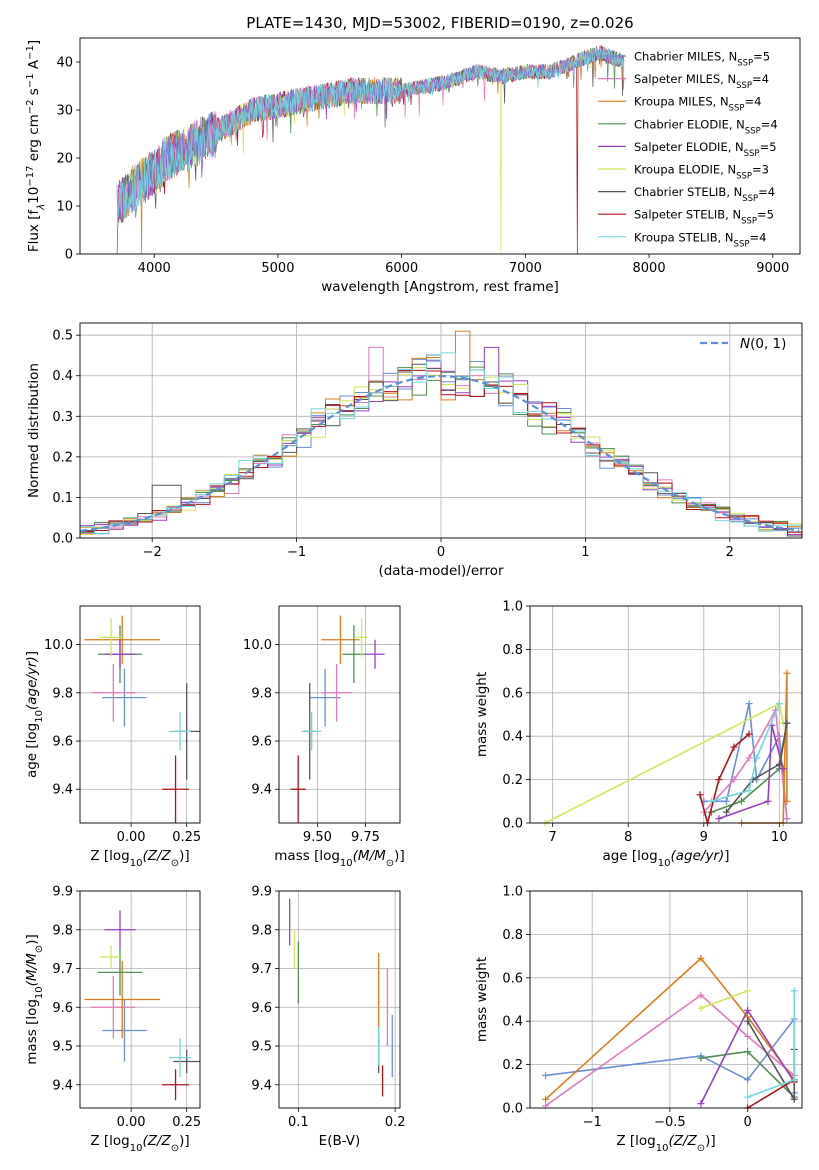 This screenshot has height=1170, width=819. Describe the element at coordinates (701, 81) in the screenshot. I see `legend-entry: Salpeter MILES, NSSP=4` at that location.